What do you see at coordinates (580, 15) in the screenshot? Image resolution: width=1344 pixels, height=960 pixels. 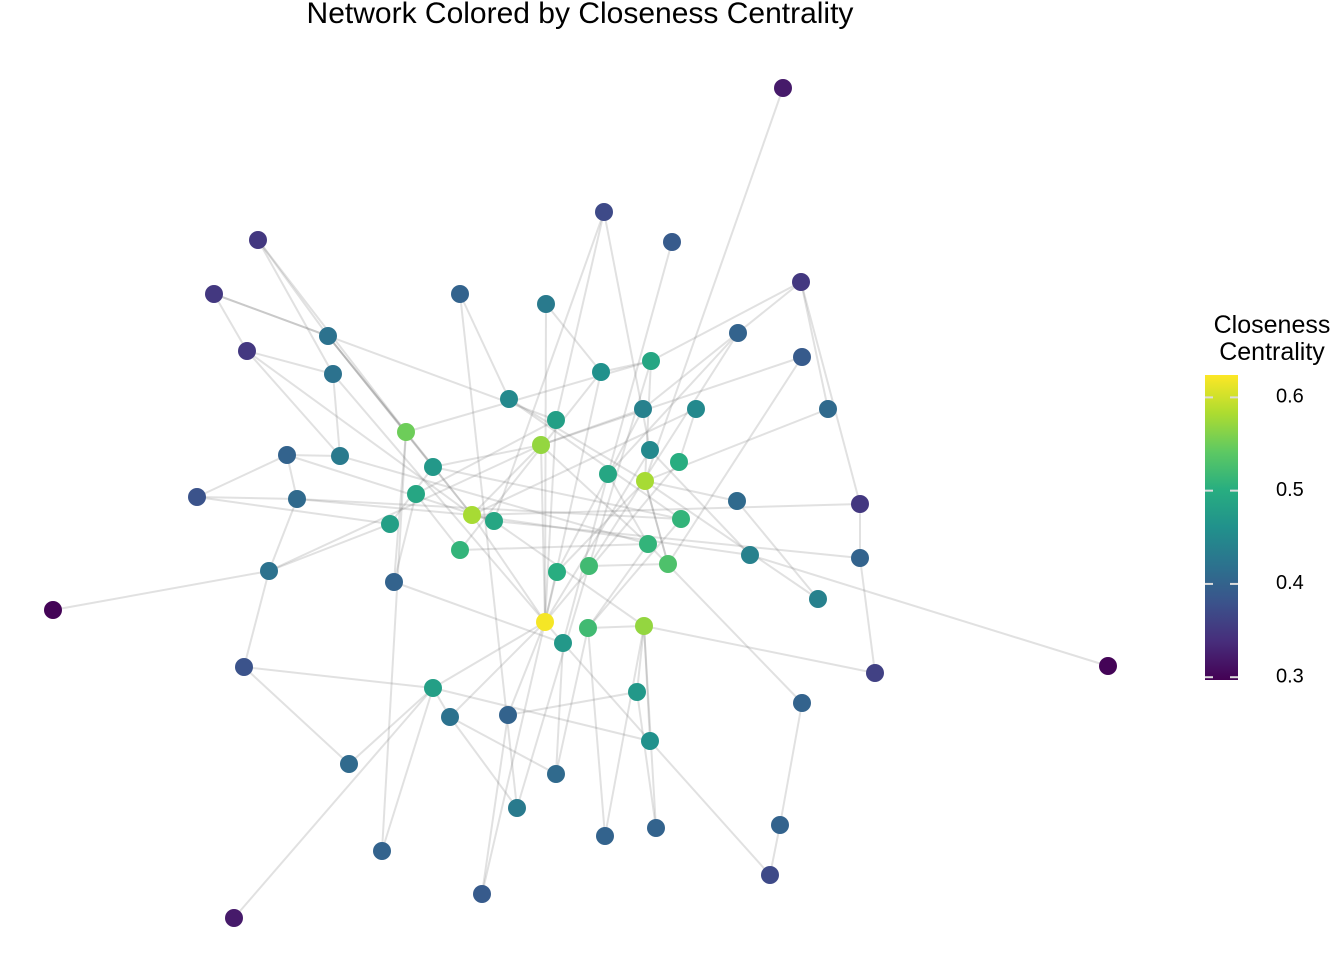 I see `chart-title: Network Colored by Closeness Centrality` at bounding box center [580, 15].